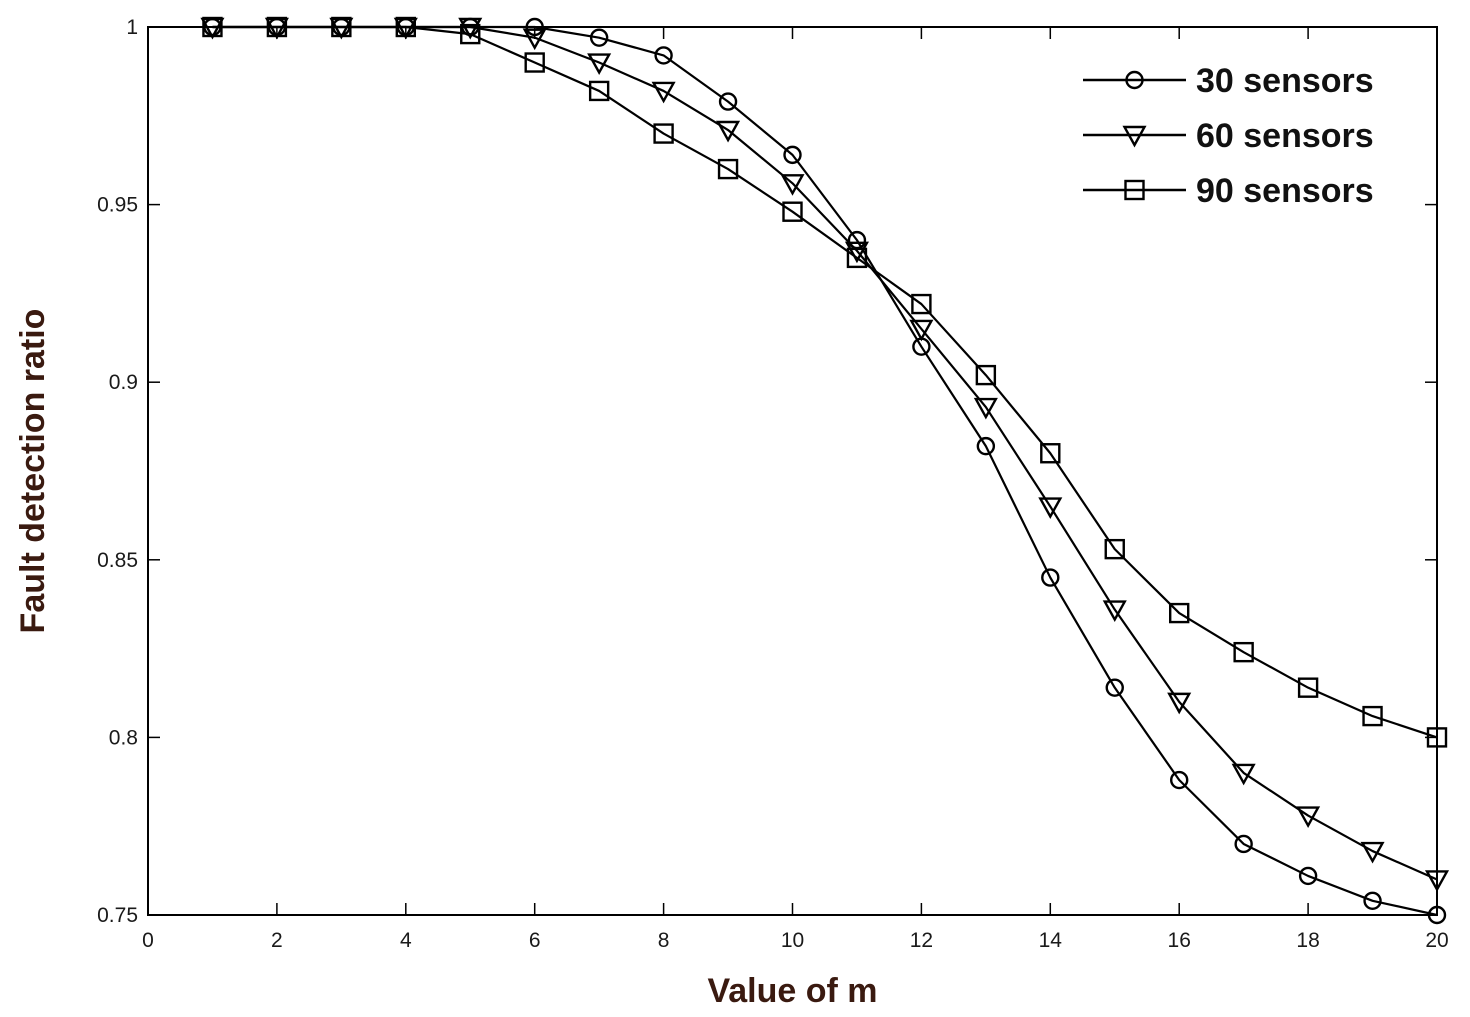  I want to click on y-tick-label: 0.75, so click(117, 915).